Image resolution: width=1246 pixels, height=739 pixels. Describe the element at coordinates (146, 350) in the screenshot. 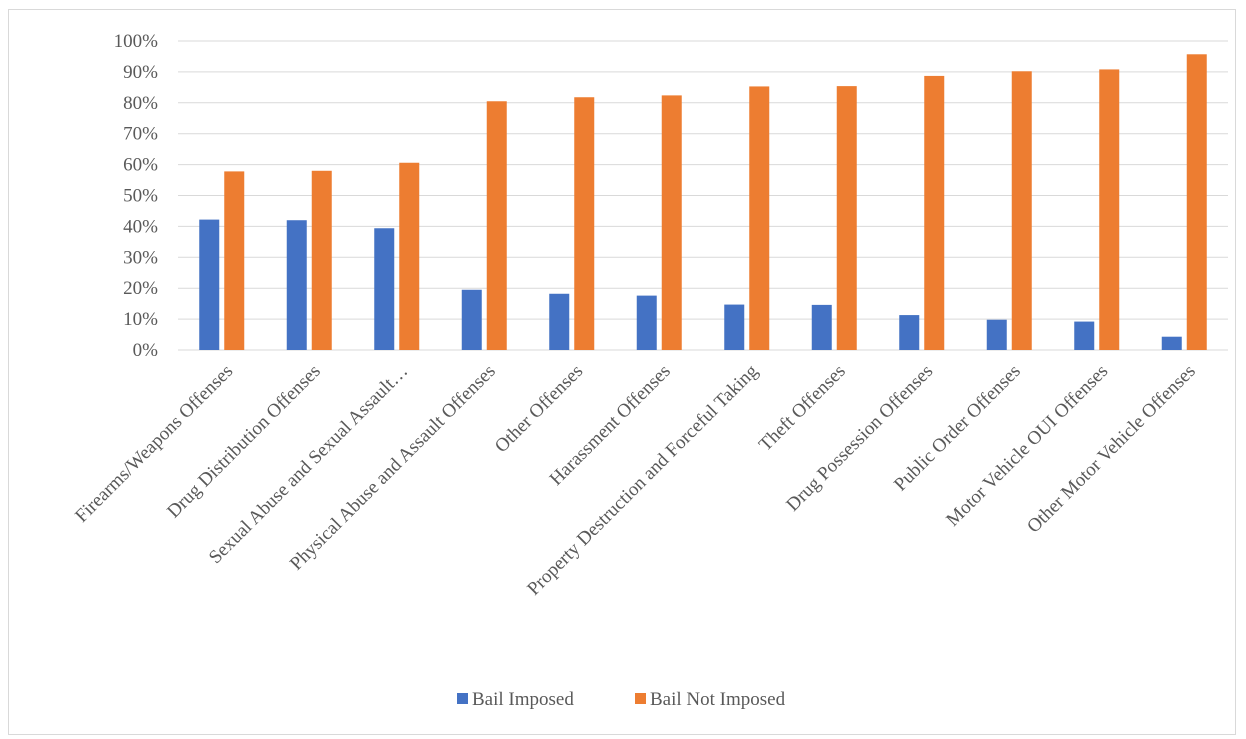

I see `y-tick-label: 0%` at that location.